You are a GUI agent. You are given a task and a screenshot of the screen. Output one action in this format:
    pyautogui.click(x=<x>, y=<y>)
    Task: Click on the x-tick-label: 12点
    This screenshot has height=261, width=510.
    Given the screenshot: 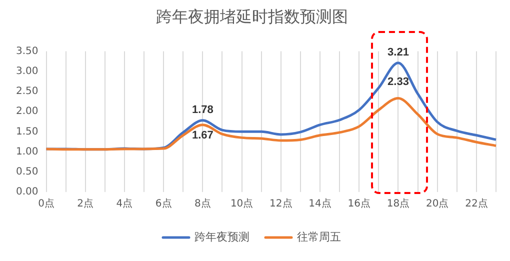 What is the action you would take?
    pyautogui.click(x=281, y=204)
    